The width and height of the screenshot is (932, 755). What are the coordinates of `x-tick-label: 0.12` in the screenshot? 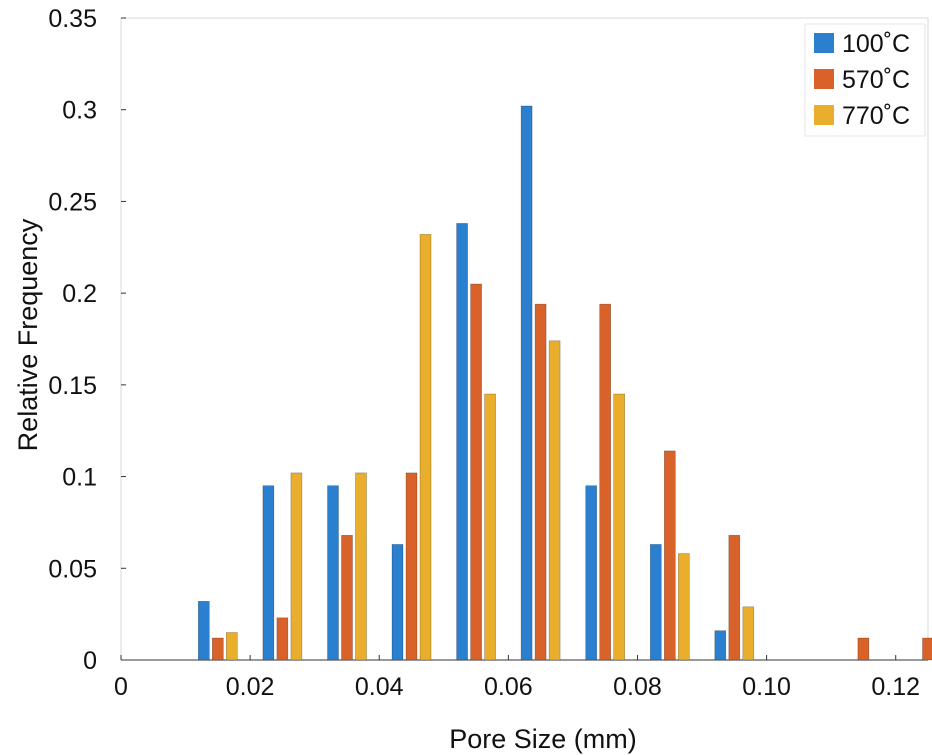 It's located at (895, 687).